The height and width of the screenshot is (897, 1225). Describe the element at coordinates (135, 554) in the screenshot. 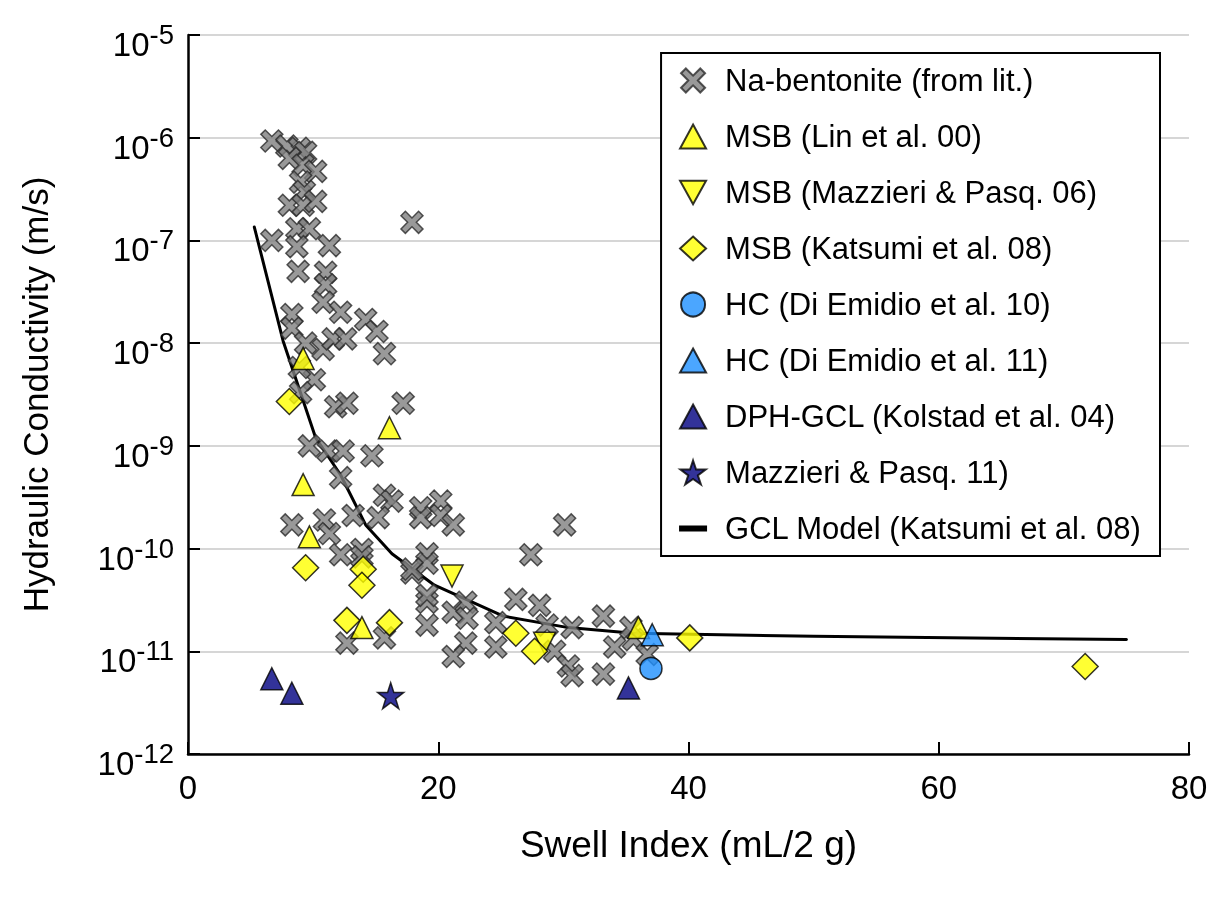

I see `y-tick-label: 10$^{-10}$` at that location.